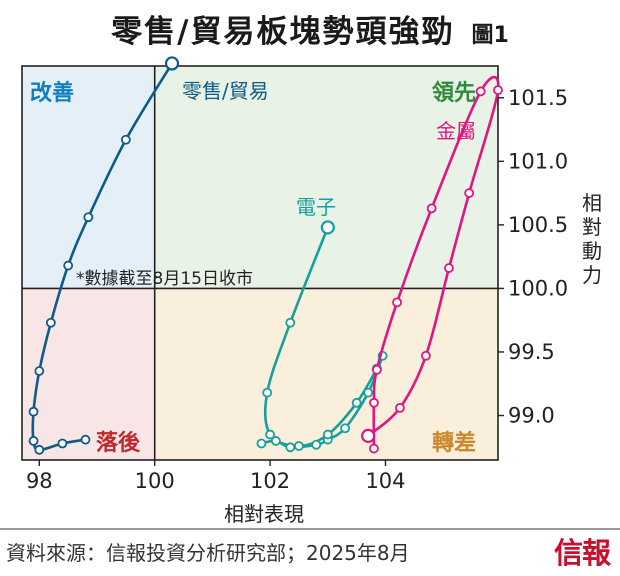  What do you see at coordinates (582, 553) in the screenshot?
I see `publisher-logo: 信報` at bounding box center [582, 553].